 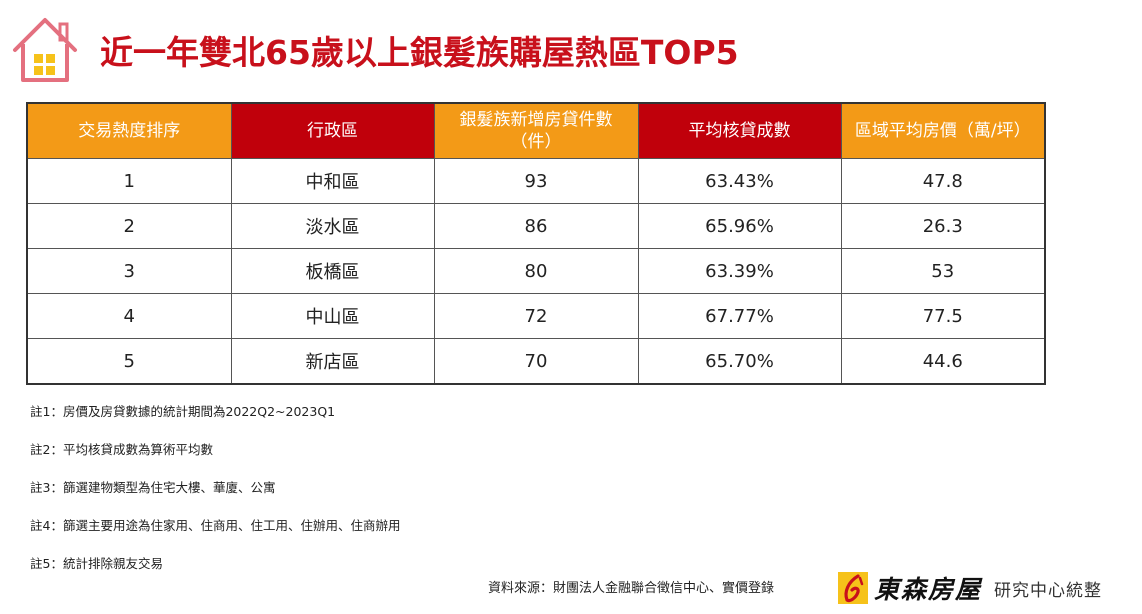 I want to click on header-loan-count: 銀髮族新增房貸件數（件）, so click(x=536, y=130).